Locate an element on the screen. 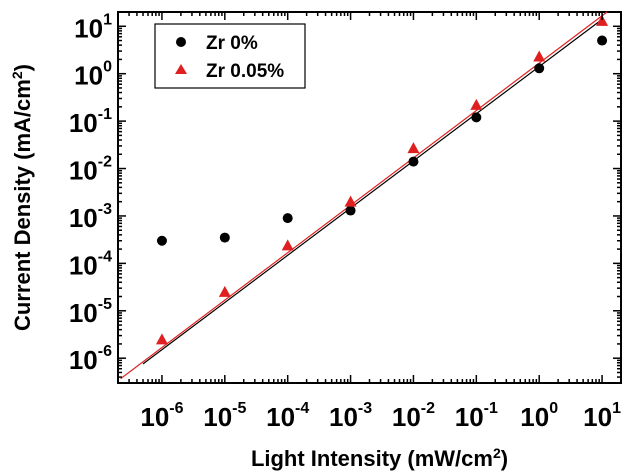 This screenshot has height=473, width=628. y-axis-title-base: Current Density (mA/cm is located at coordinates (22, 205).